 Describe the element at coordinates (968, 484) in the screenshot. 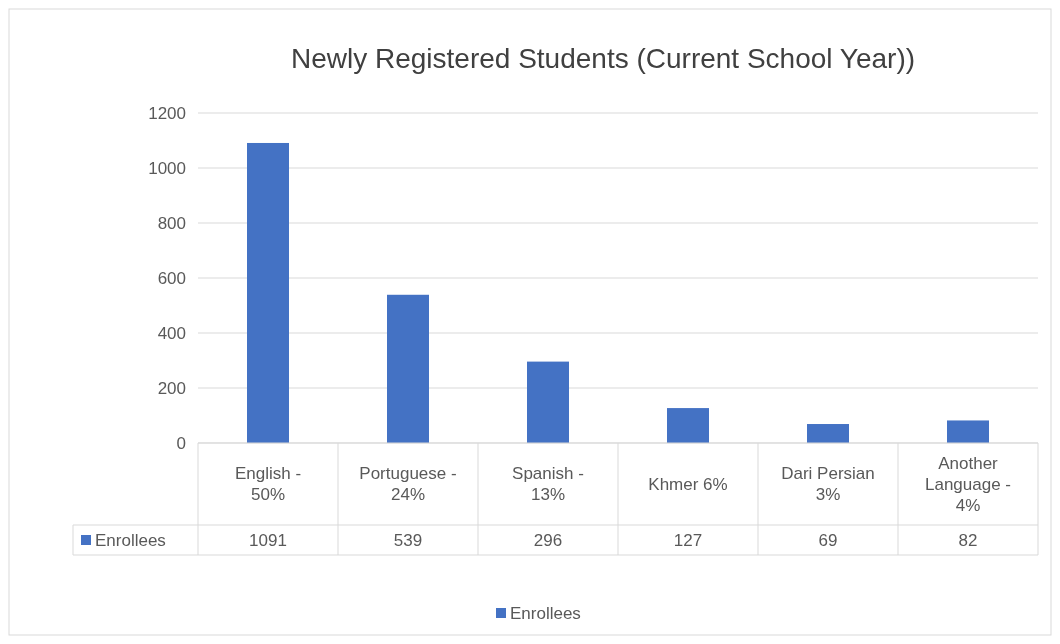

I see `x-tick-label: Another Language - 4%` at that location.